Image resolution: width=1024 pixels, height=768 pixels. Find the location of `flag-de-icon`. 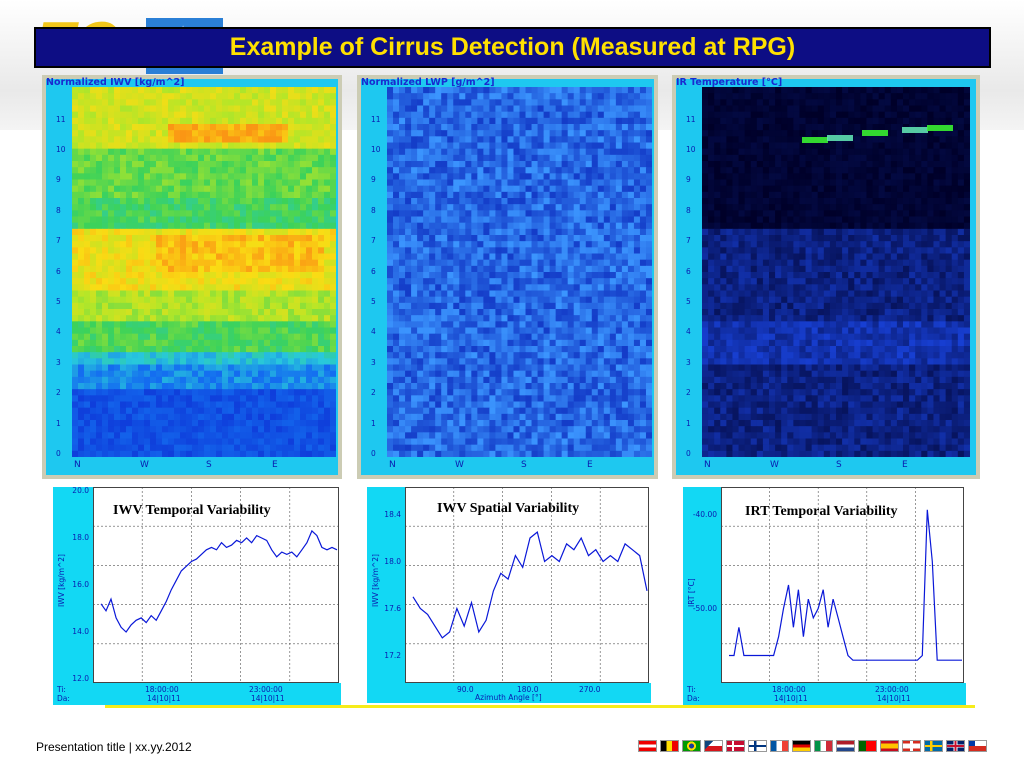

flag-de-icon is located at coordinates (801, 746).